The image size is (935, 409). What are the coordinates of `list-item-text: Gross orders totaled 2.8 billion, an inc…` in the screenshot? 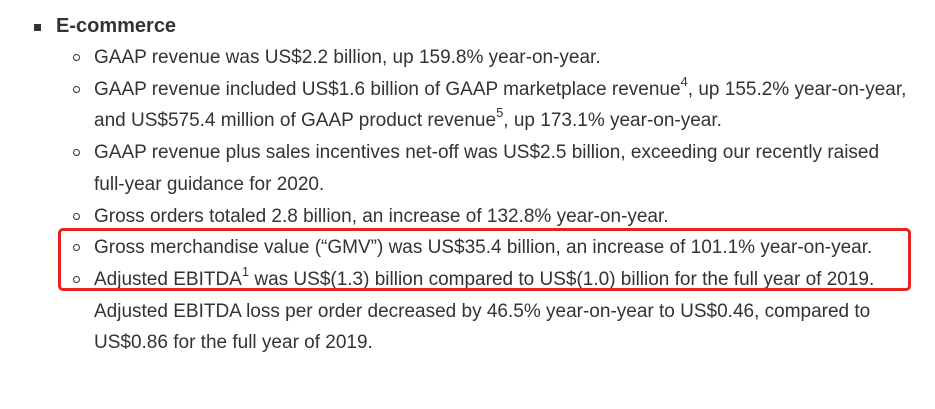 It's located at (381, 216).